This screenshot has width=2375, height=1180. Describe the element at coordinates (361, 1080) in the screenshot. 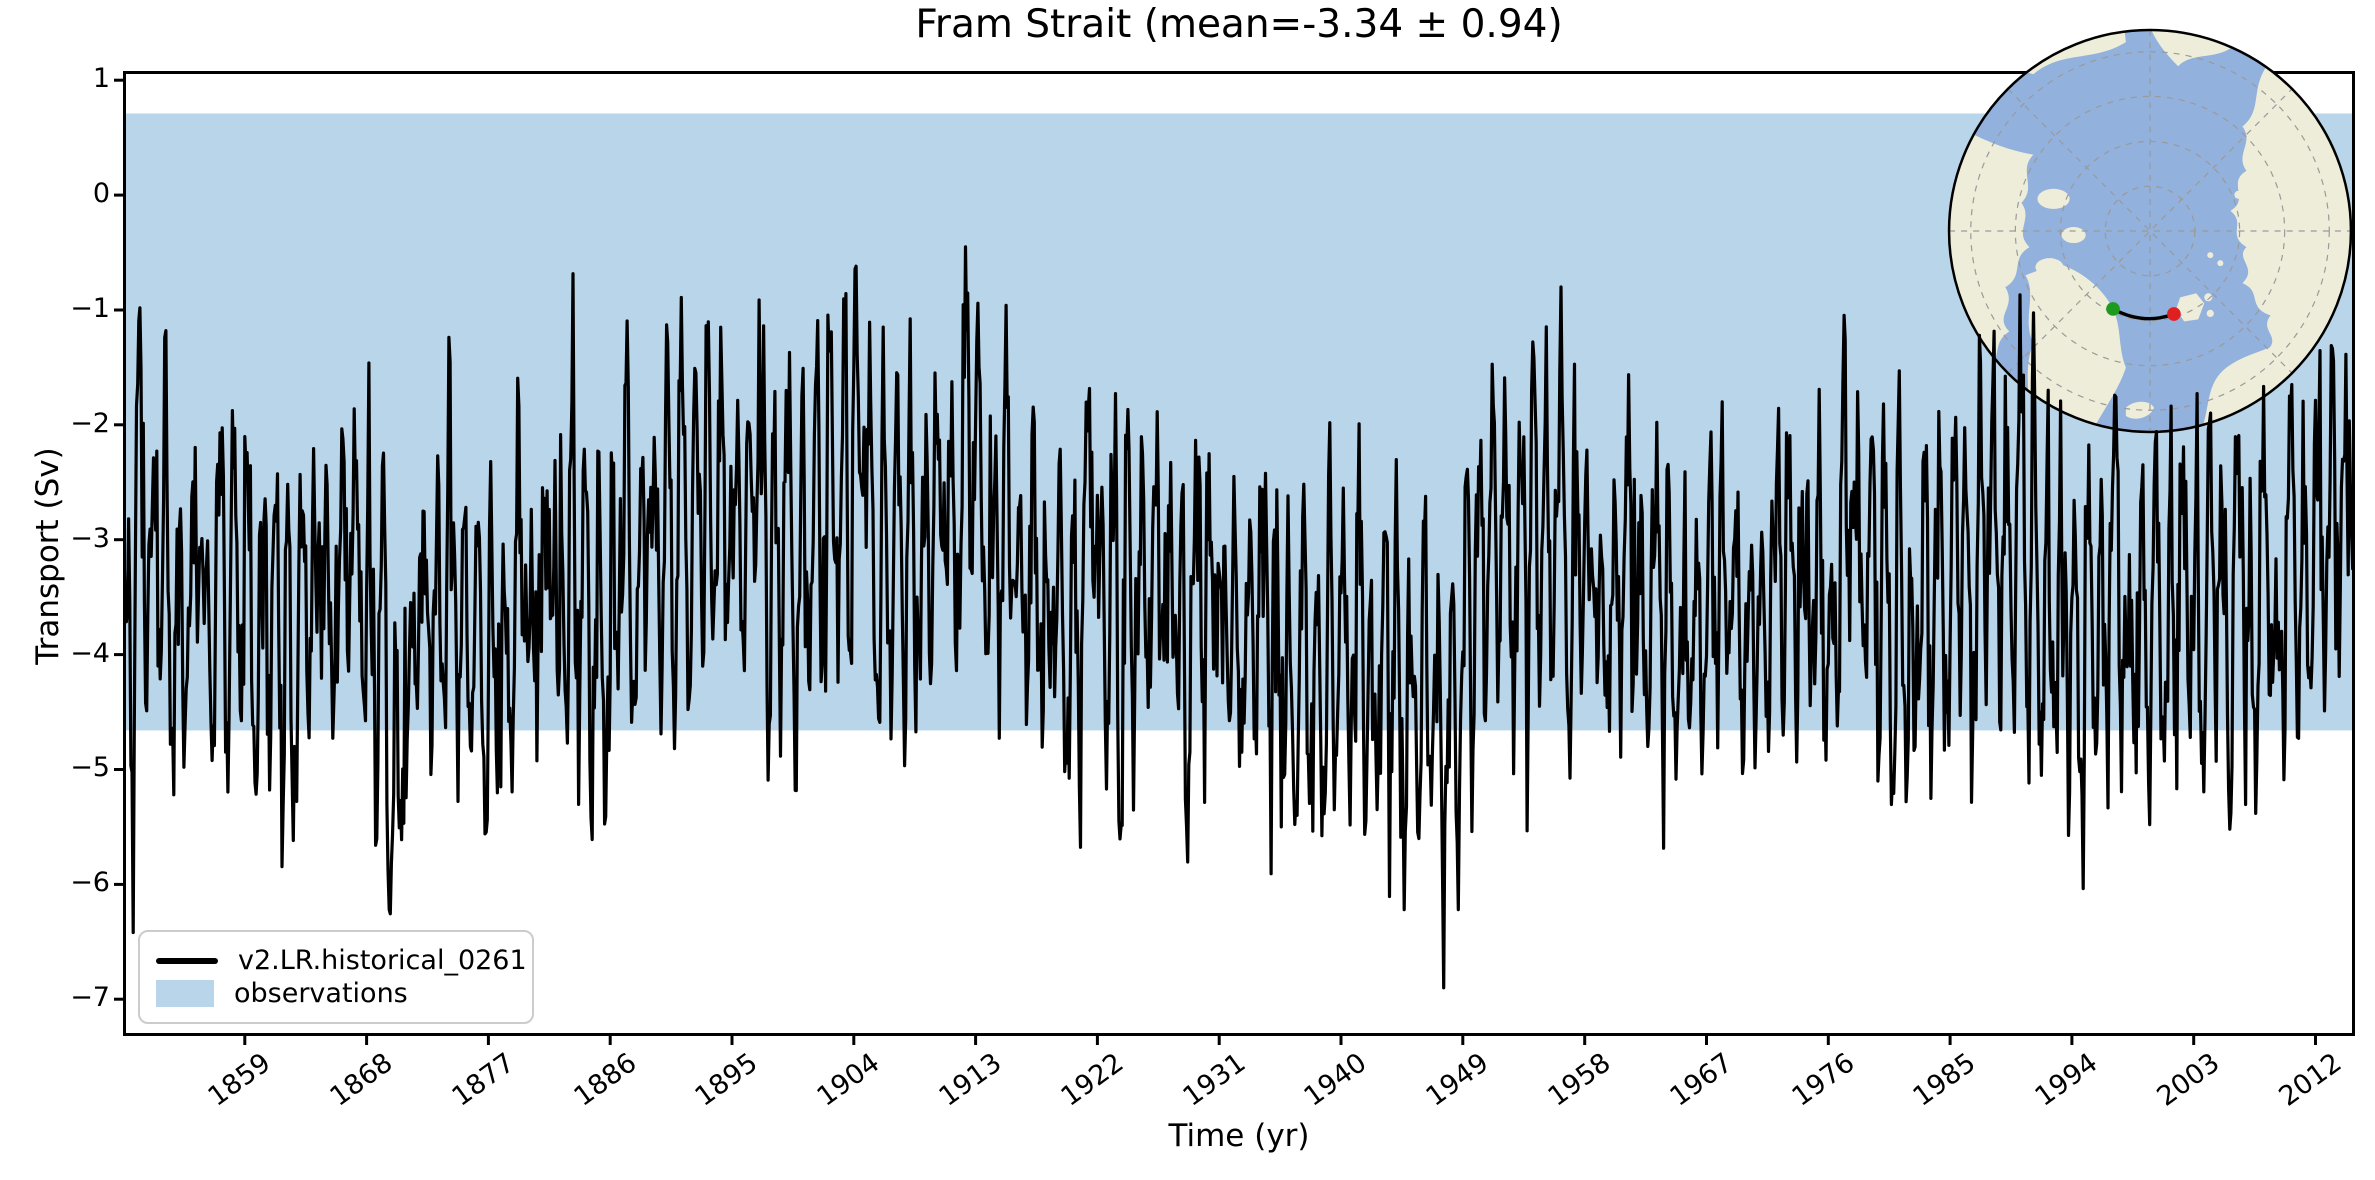

I see `x-tick-label: 1868` at that location.